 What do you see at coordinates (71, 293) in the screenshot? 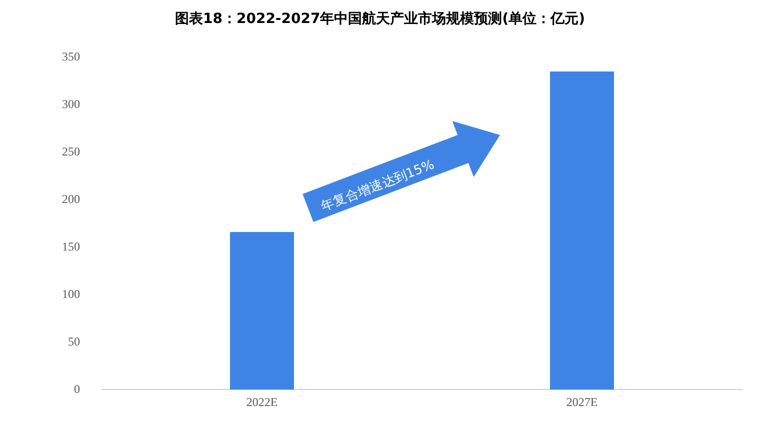
I see `y-tick-label: 100` at bounding box center [71, 293].